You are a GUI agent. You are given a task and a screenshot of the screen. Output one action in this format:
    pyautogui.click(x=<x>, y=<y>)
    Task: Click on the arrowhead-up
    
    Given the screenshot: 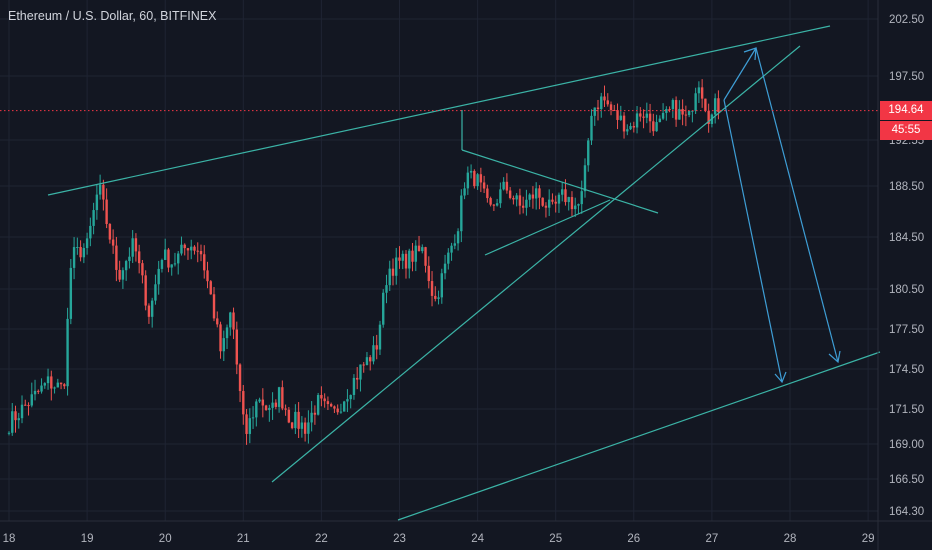 What is the action you would take?
    pyautogui.click(x=750, y=54)
    